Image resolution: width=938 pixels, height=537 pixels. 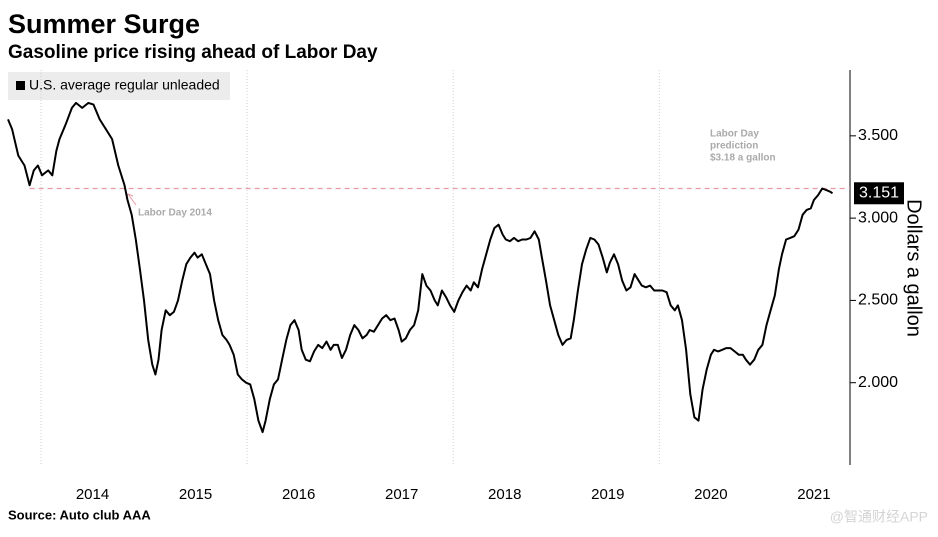 What do you see at coordinates (104, 24) in the screenshot?
I see `chart-title: Summer Surge` at bounding box center [104, 24].